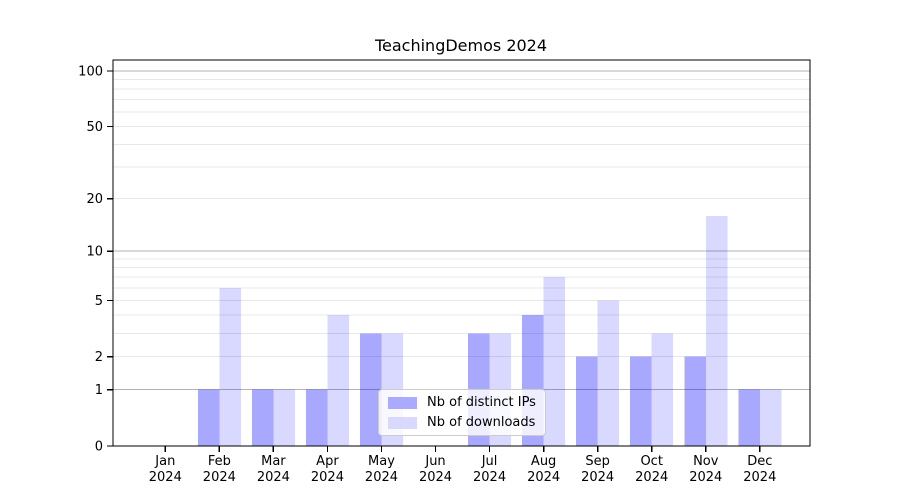  What do you see at coordinates (316, 417) in the screenshot?
I see `bar-apr-ips` at bounding box center [316, 417].